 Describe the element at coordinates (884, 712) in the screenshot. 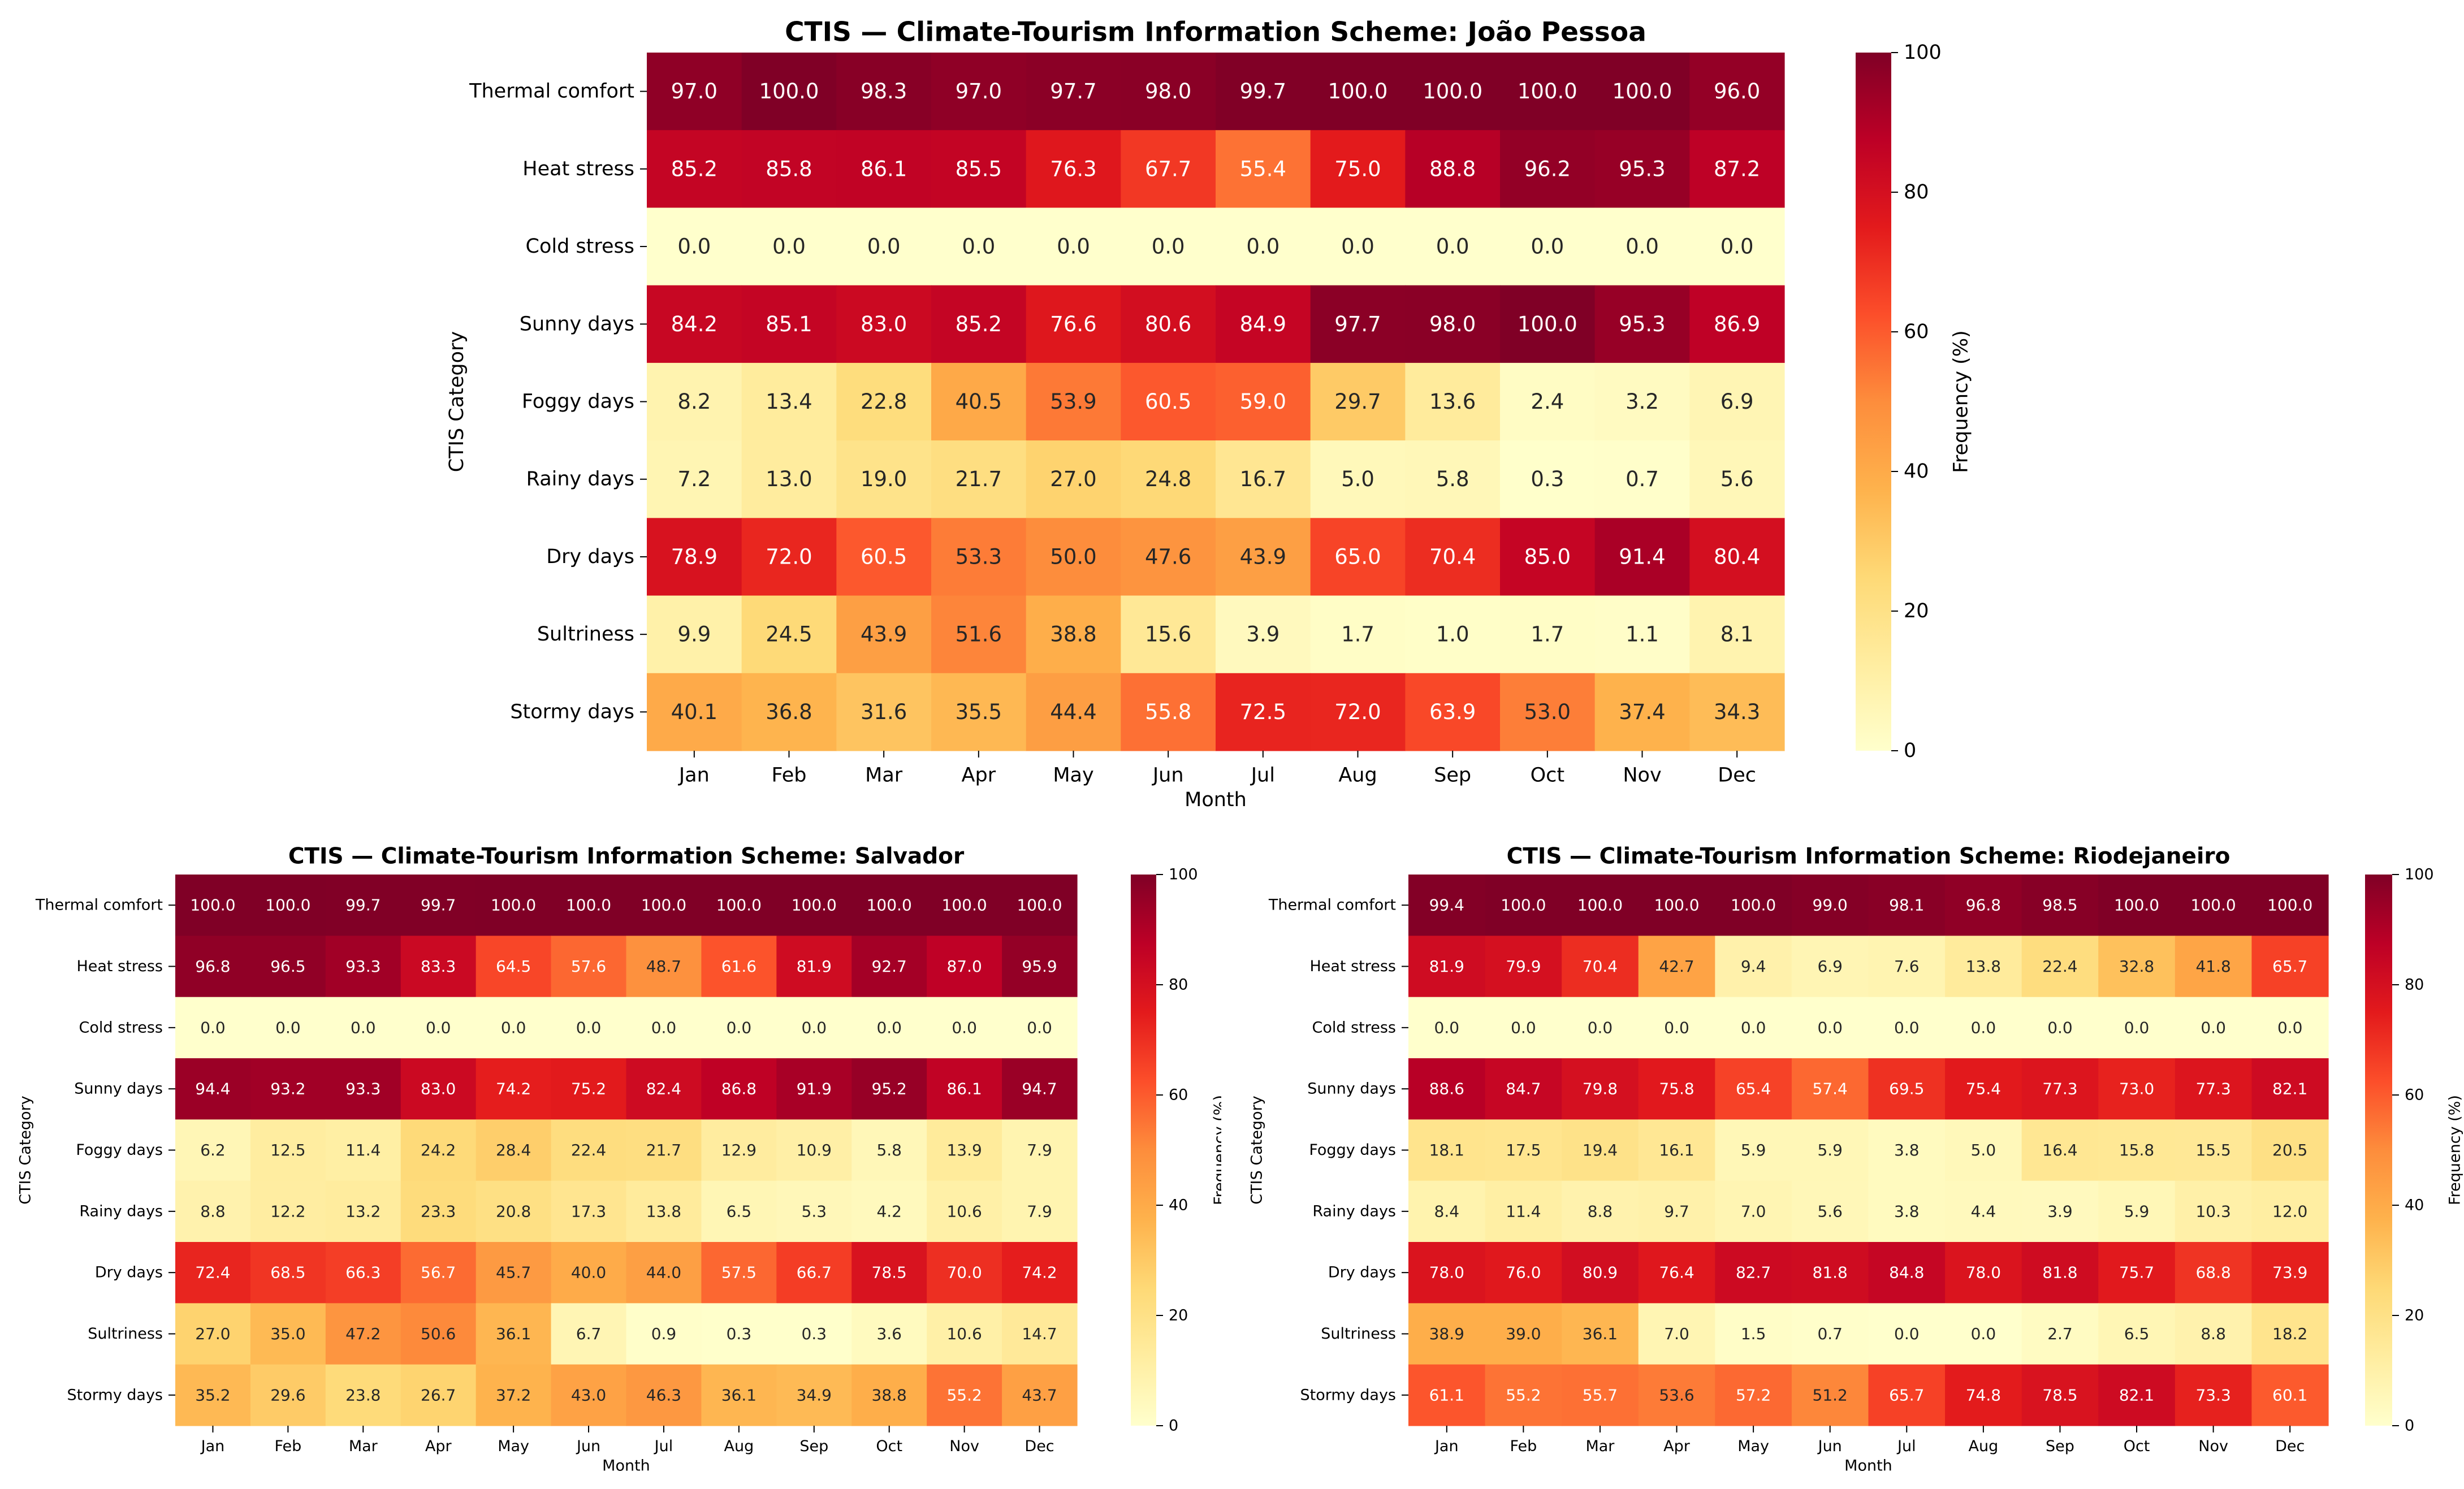

I see `cell-value-label: 31.6` at that location.